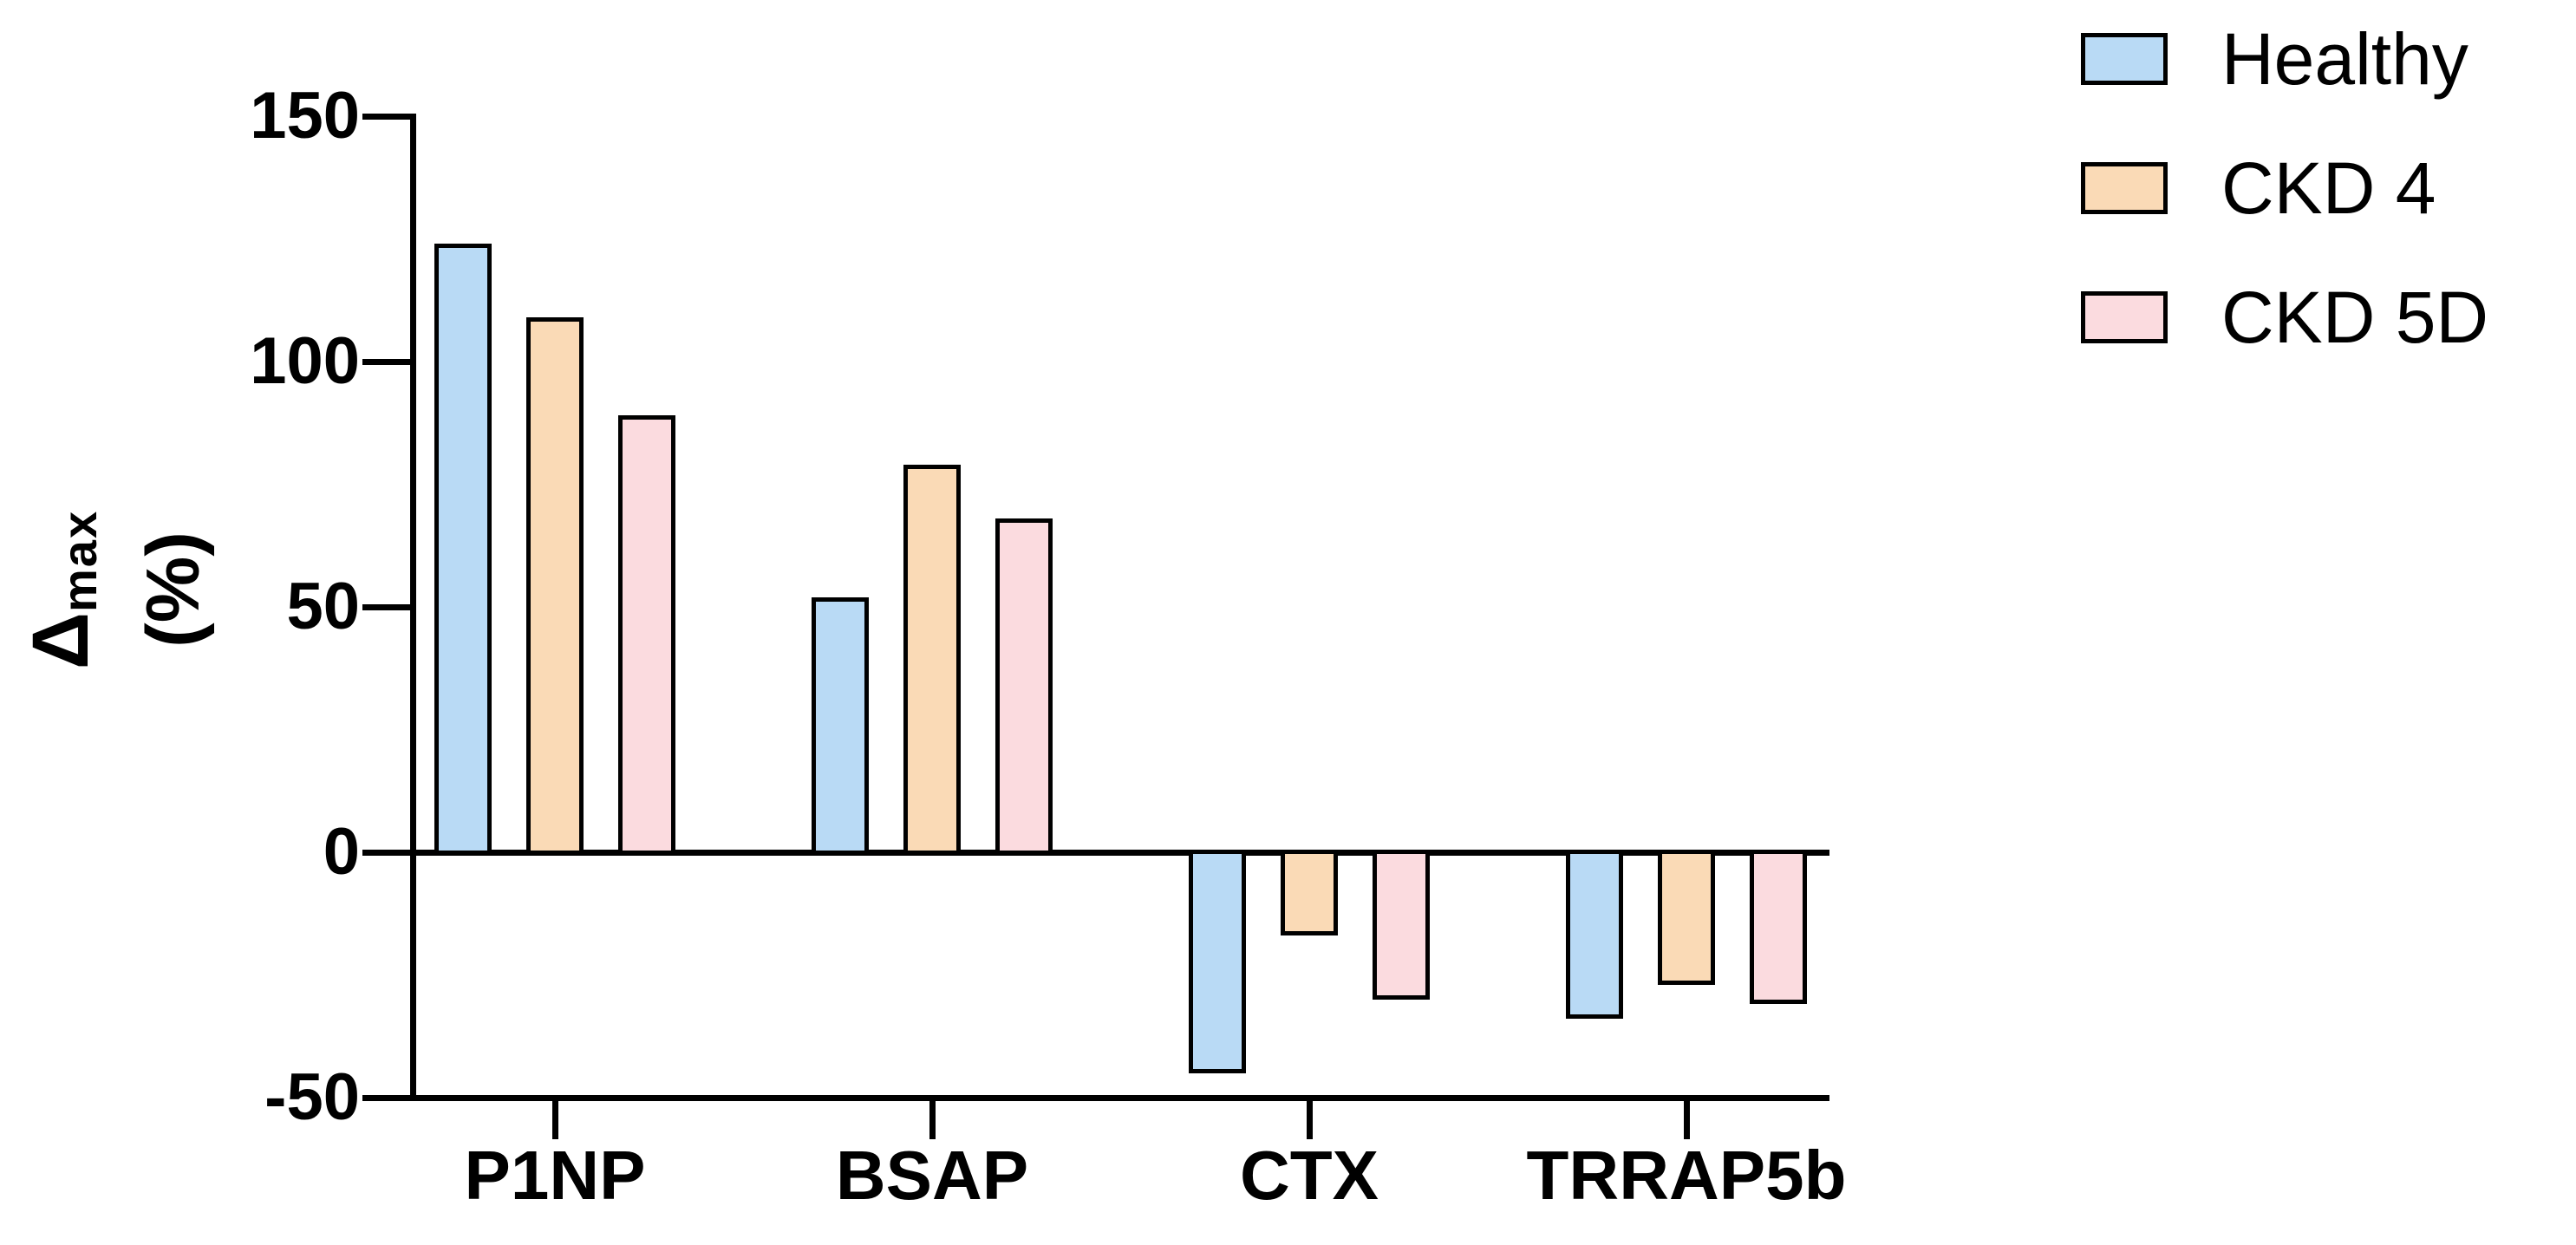 This screenshot has width=2576, height=1245. What do you see at coordinates (1218, 961) in the screenshot?
I see `bar-CTX-healthy` at bounding box center [1218, 961].